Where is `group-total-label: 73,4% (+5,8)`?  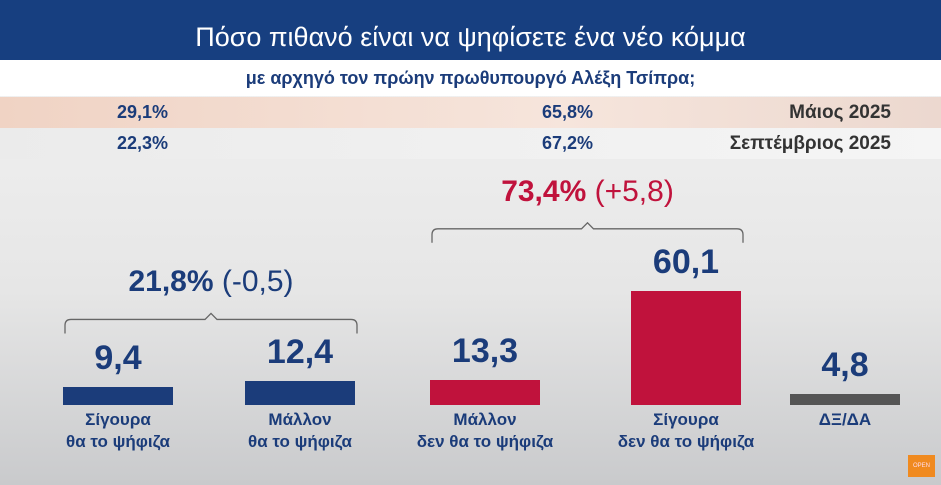 group-total-label: 73,4% (+5,8) is located at coordinates (588, 192).